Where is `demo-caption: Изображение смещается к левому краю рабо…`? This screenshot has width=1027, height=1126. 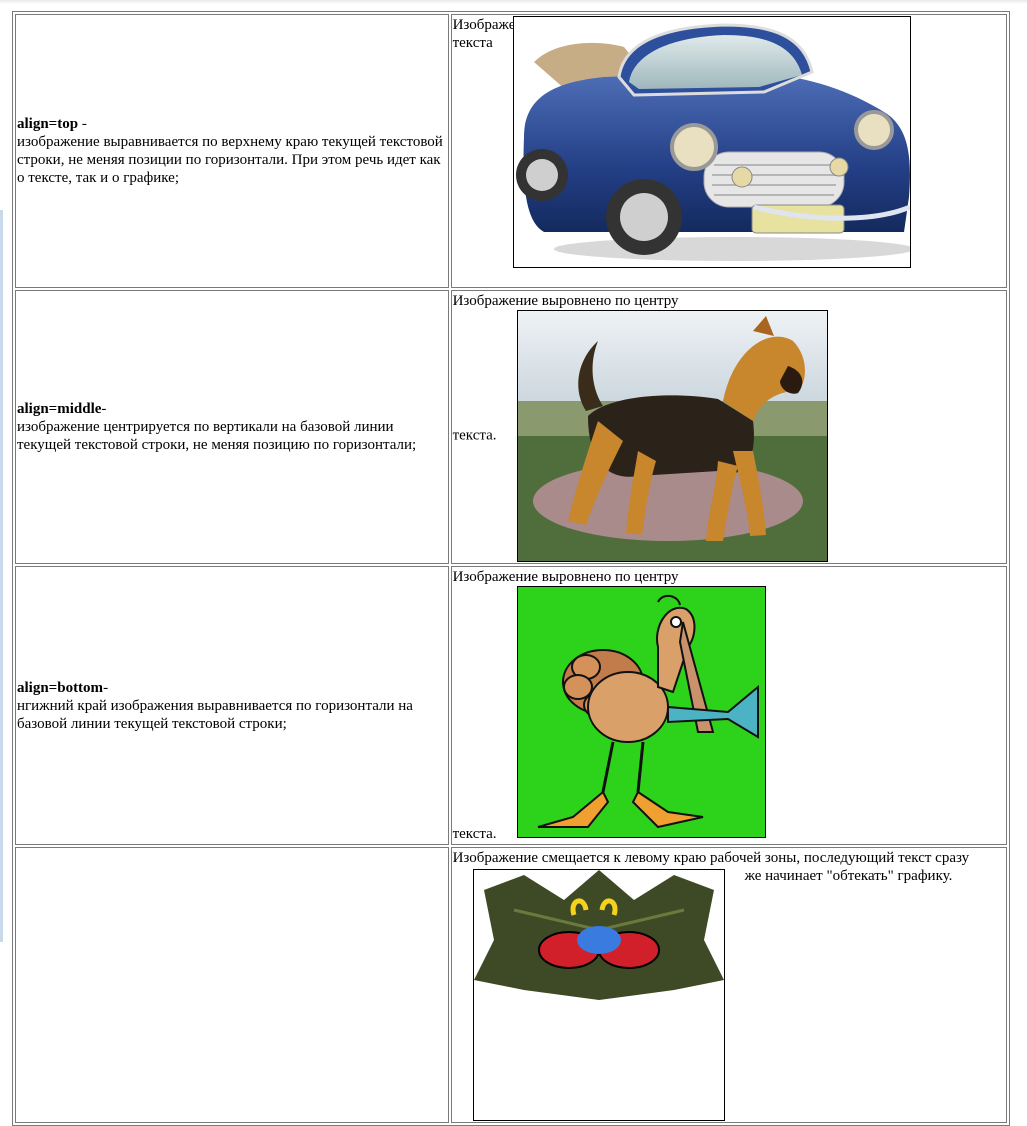
demo-caption: Изображение смещается к левому краю рабо… is located at coordinates (711, 858).